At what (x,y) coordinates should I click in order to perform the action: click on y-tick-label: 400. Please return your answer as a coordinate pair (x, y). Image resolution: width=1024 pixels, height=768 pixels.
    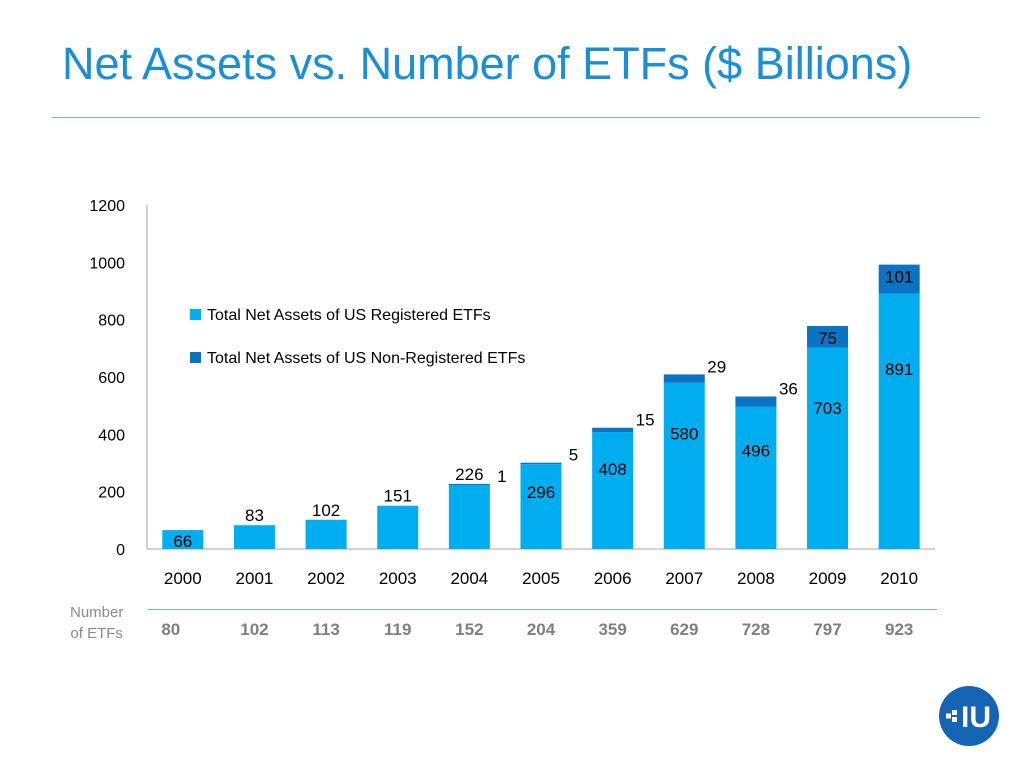
    Looking at the image, I should click on (111, 435).